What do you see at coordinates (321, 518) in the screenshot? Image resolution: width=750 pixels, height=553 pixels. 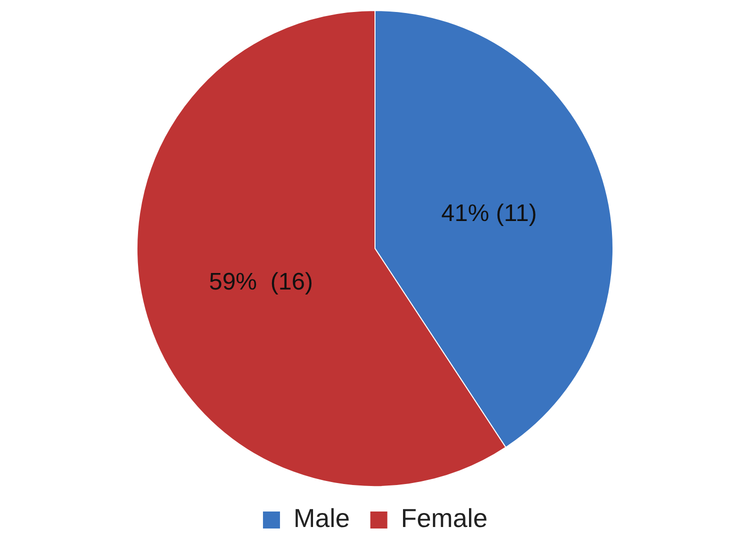 I see `legend-label: Male` at bounding box center [321, 518].